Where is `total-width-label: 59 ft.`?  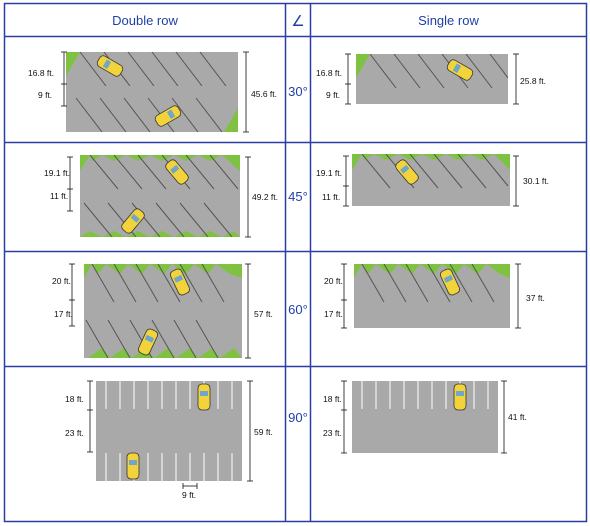
total-width-label: 59 ft. is located at coordinates (263, 432).